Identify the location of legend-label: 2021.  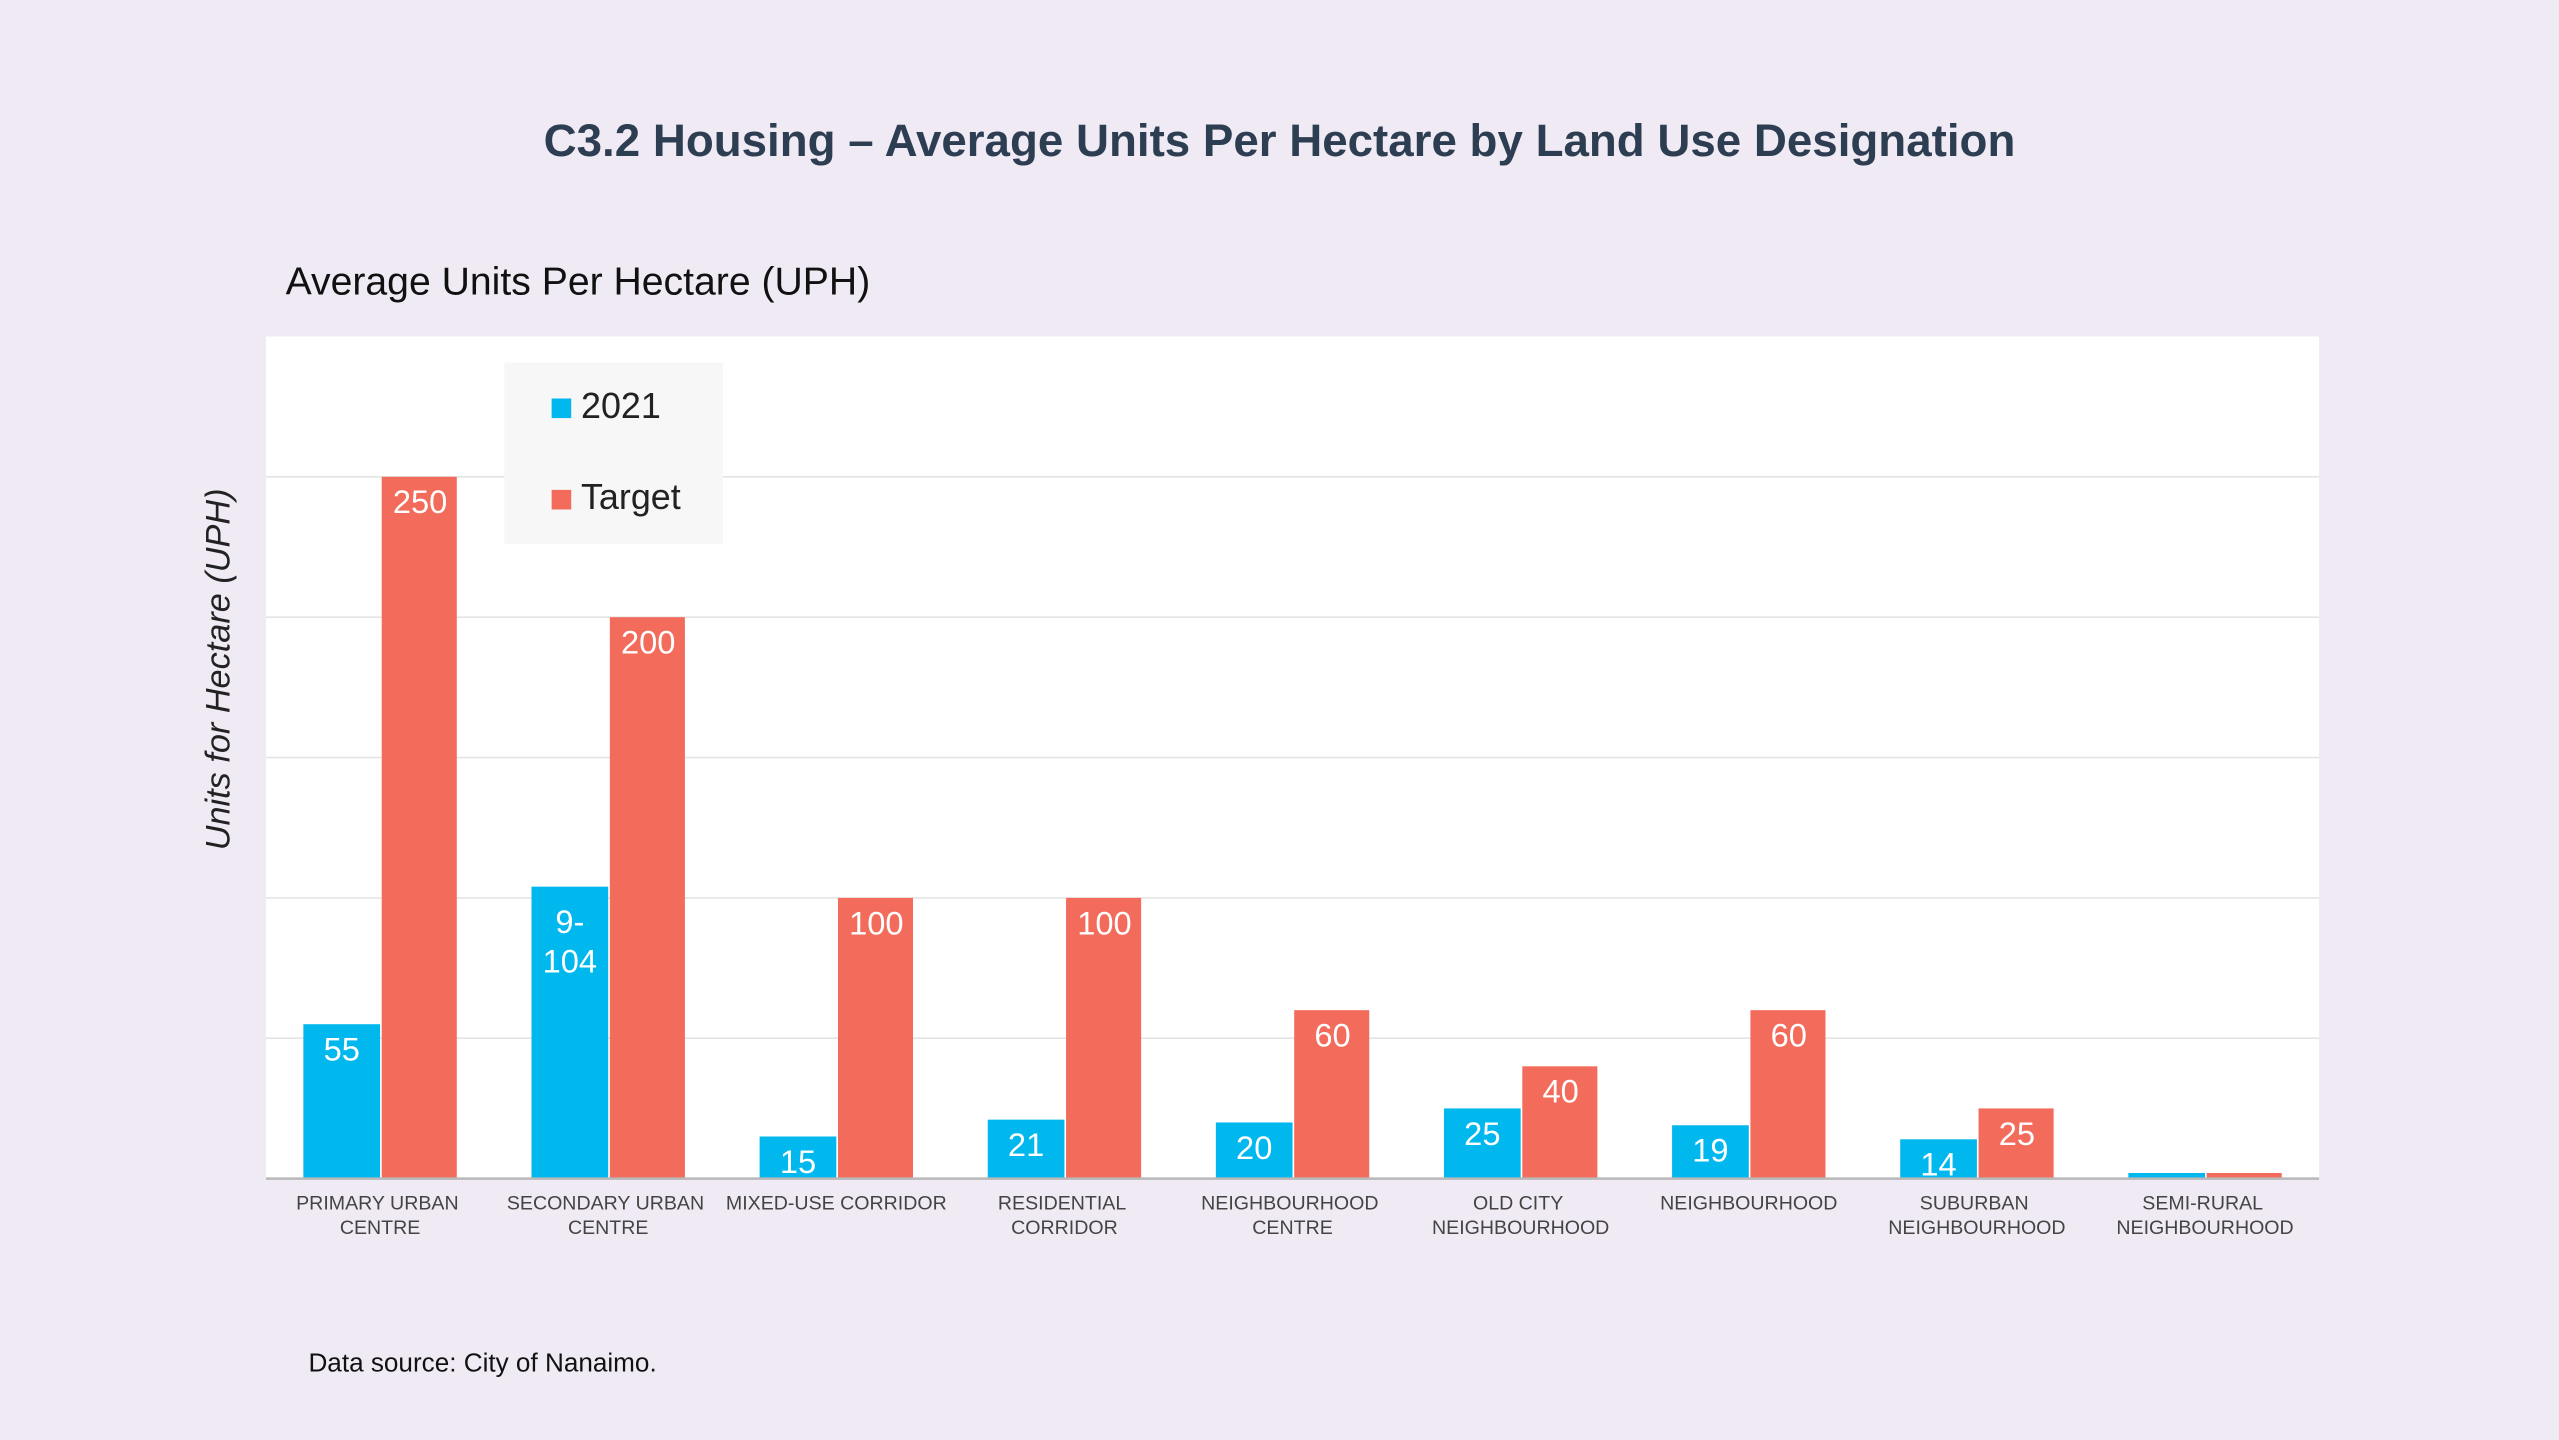
(621, 406).